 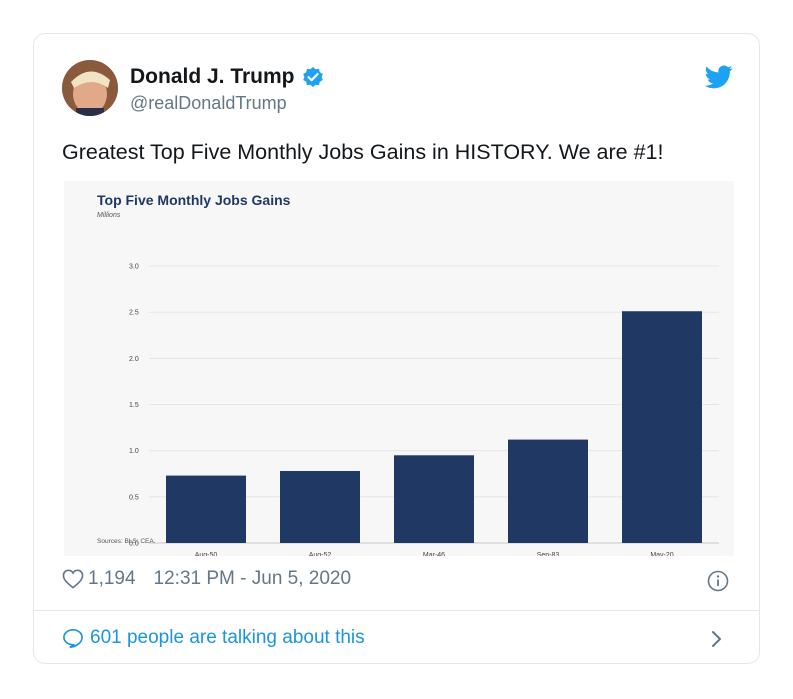 I want to click on chevron-right-icon, so click(x=717, y=639).